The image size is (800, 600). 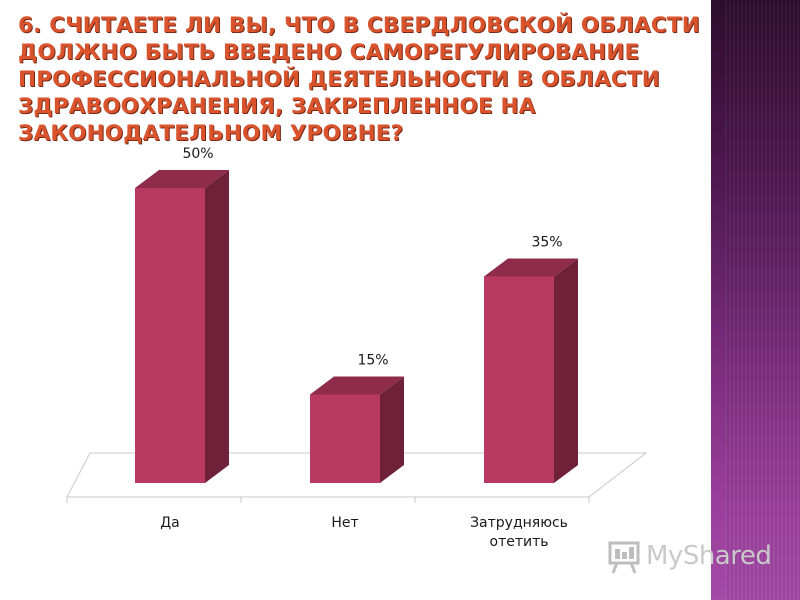 I want to click on category-label: Затрудняюсь отетить, so click(x=519, y=532).